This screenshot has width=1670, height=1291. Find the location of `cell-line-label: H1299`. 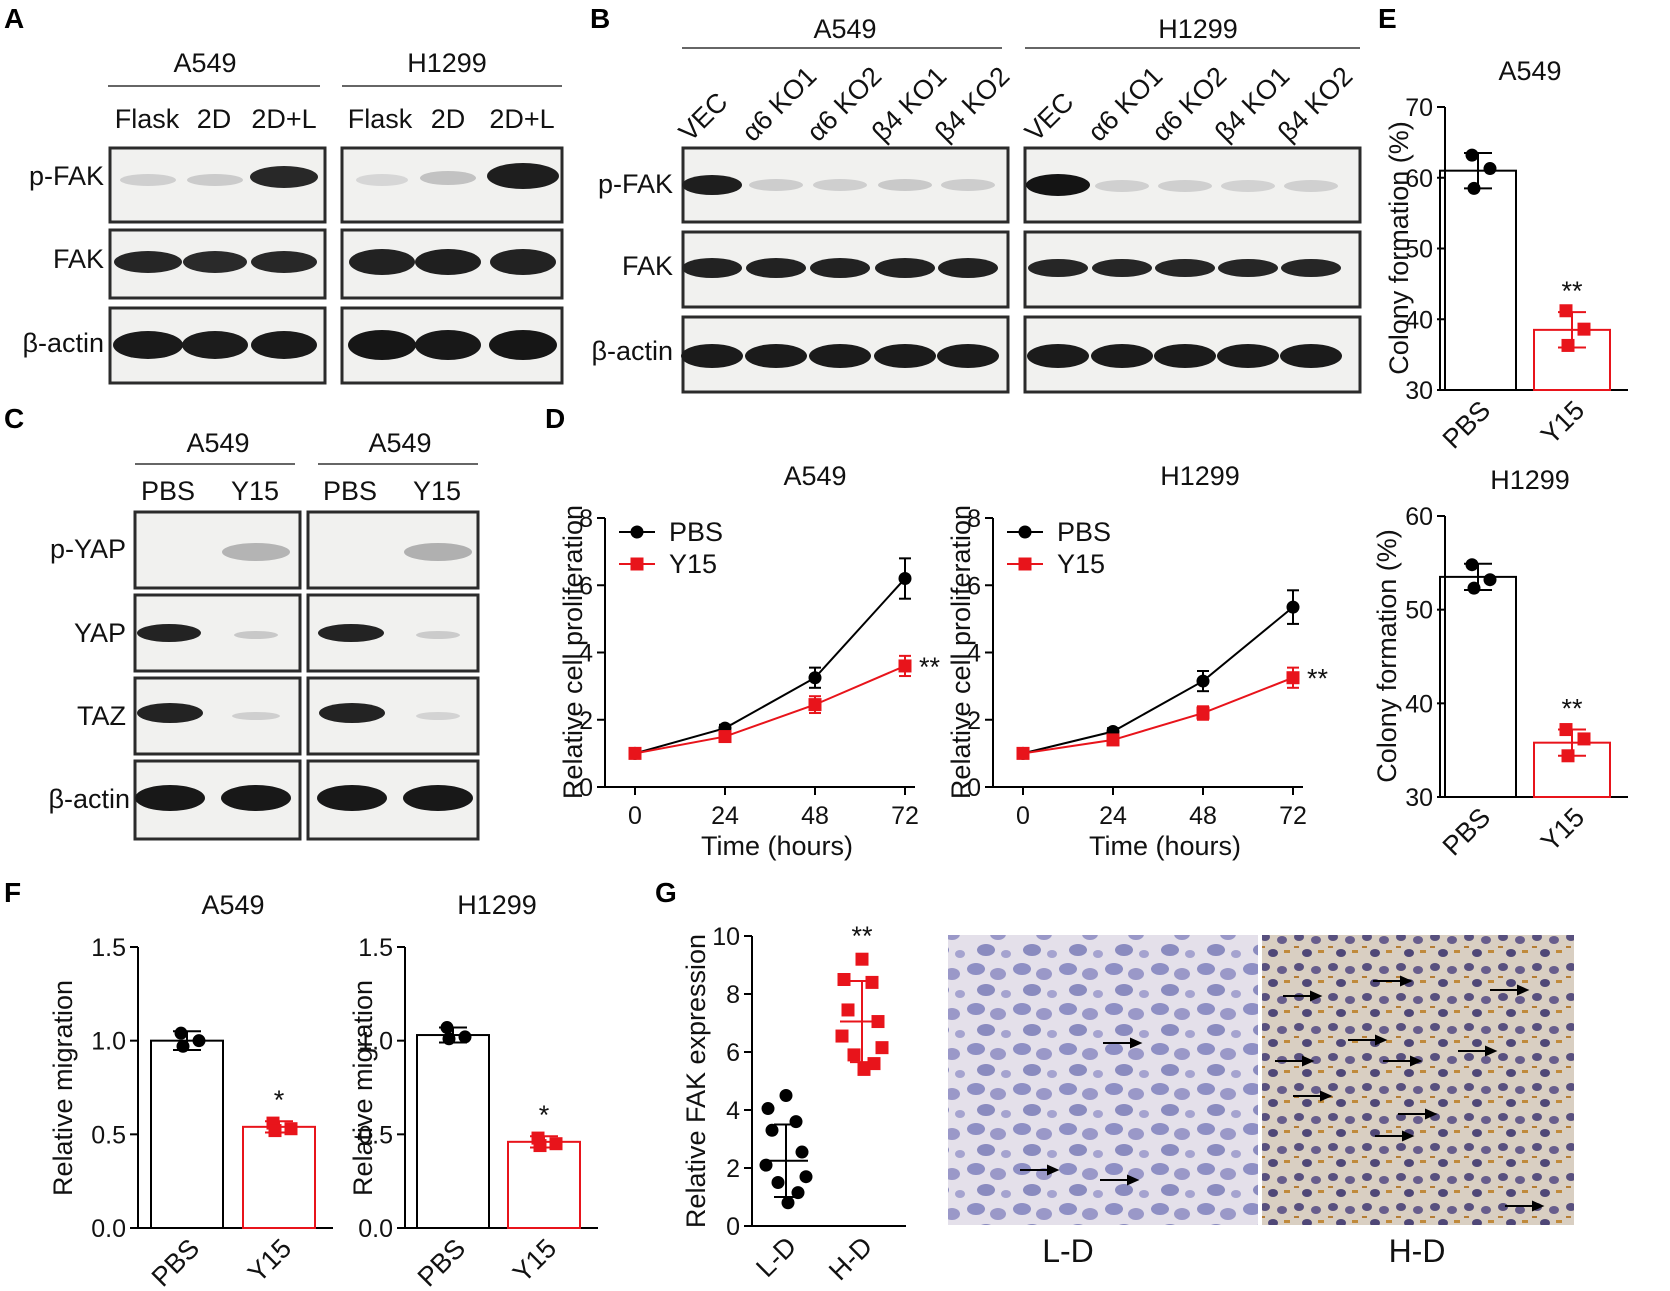

cell-line-label: H1299 is located at coordinates (1198, 29).